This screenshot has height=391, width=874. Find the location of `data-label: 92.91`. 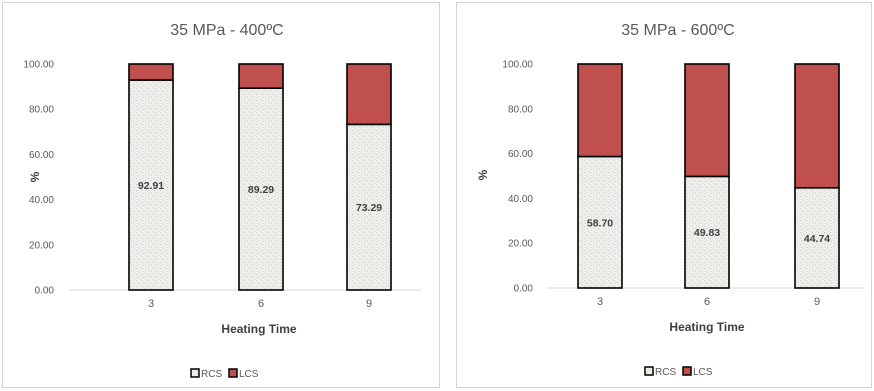

data-label: 92.91 is located at coordinates (151, 186).